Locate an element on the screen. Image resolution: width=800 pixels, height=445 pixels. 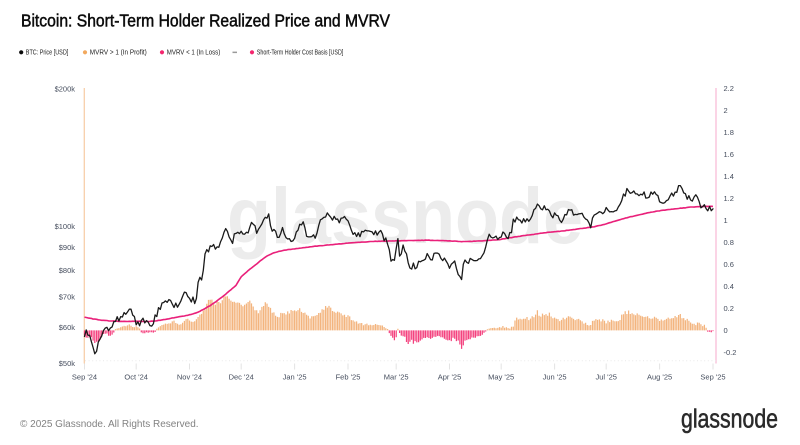
svg-text: 0 is located at coordinates (726, 330).